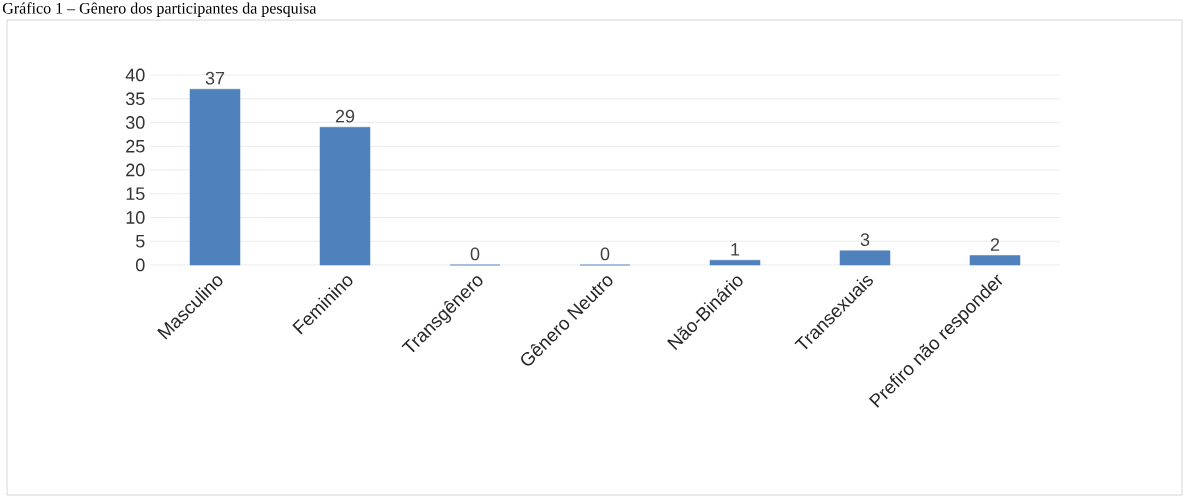 Image resolution: width=1189 pixels, height=498 pixels. I want to click on y-tick-label: 20, so click(135, 170).